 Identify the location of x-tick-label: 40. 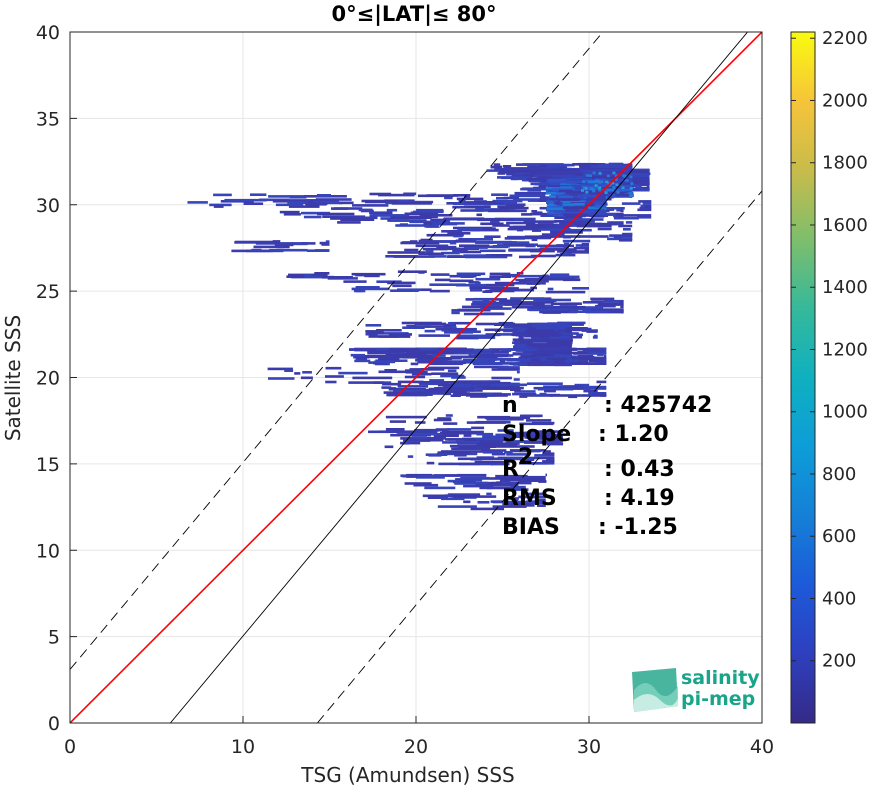
(762, 747).